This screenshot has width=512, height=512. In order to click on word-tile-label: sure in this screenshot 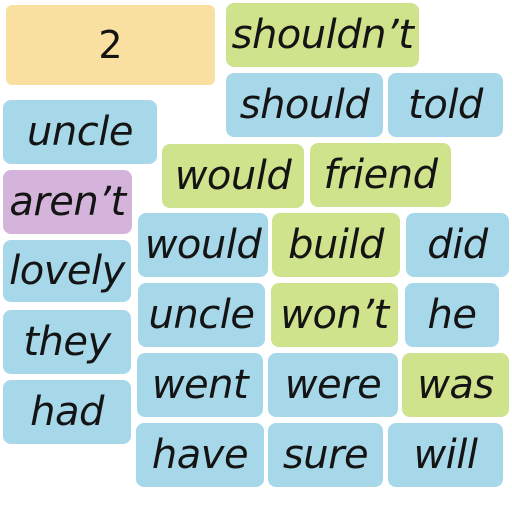, I will do `click(325, 455)`.